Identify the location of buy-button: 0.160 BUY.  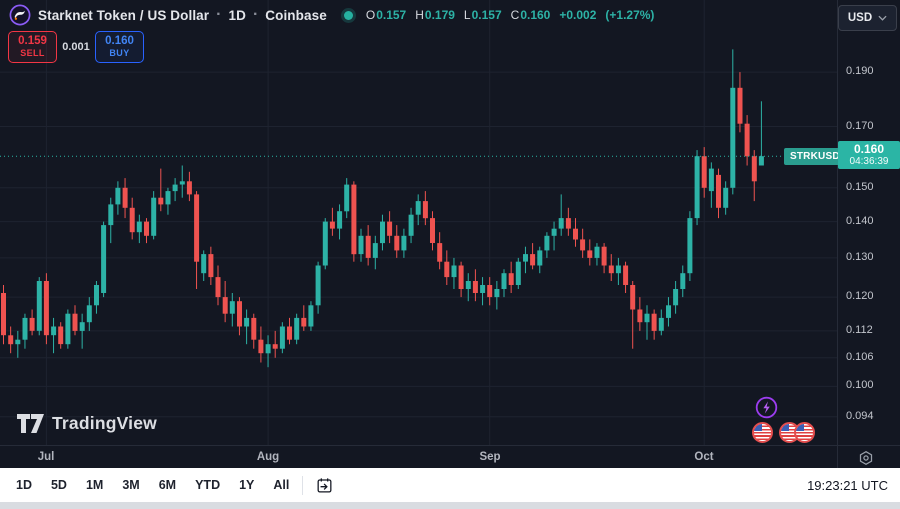
(119, 47).